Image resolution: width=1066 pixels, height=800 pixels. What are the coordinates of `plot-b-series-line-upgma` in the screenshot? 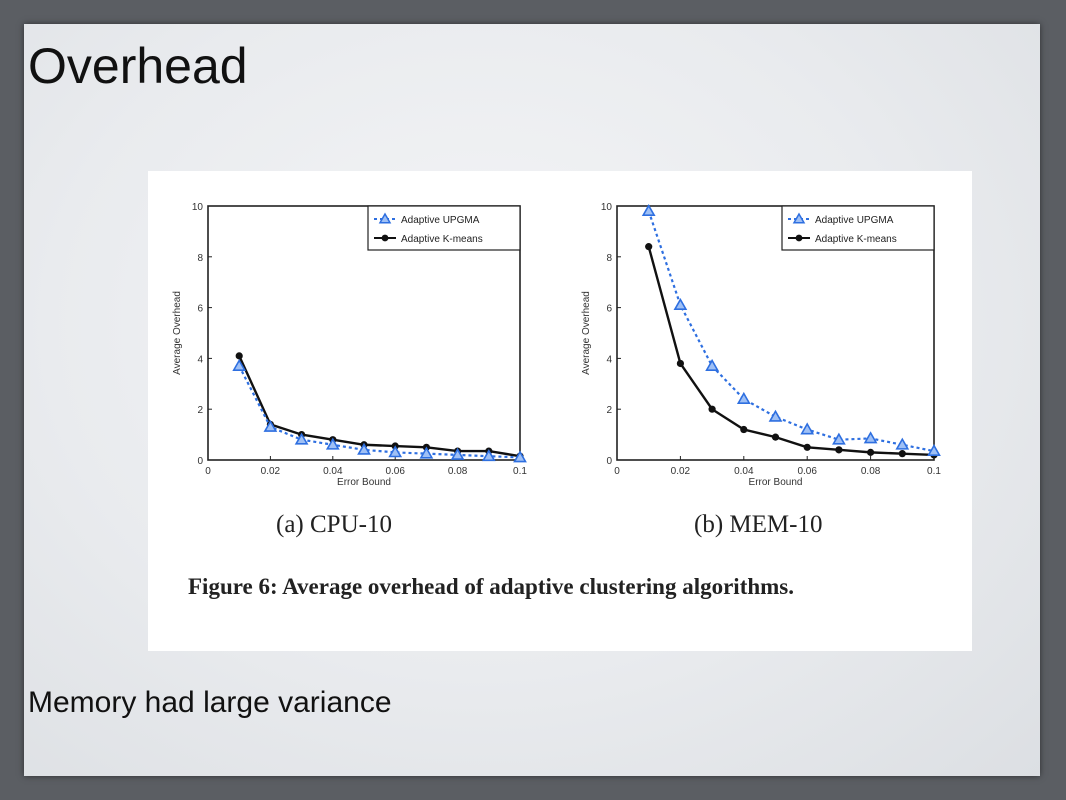 It's located at (791, 331).